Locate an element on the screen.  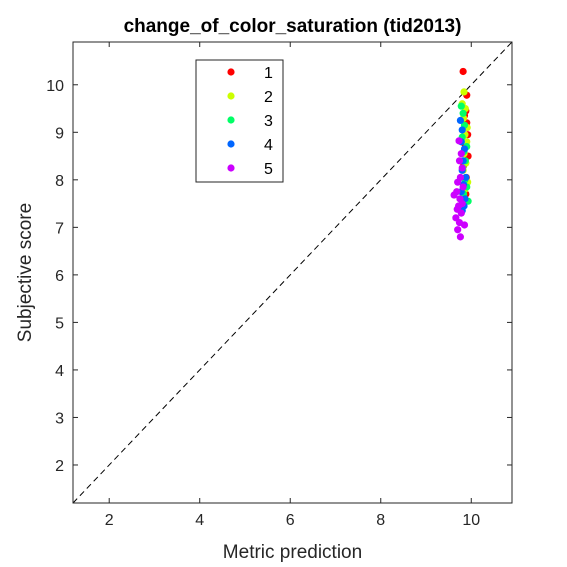
y-axis-label: Subjective score is located at coordinates (25, 272).